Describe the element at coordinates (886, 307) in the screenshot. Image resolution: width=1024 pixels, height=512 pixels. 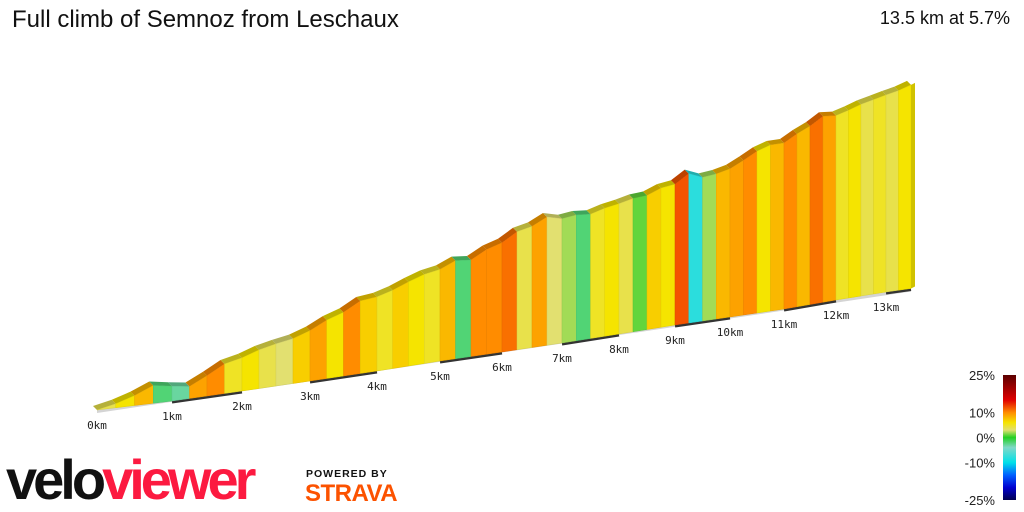
I see `x-tick-label: 13km` at that location.